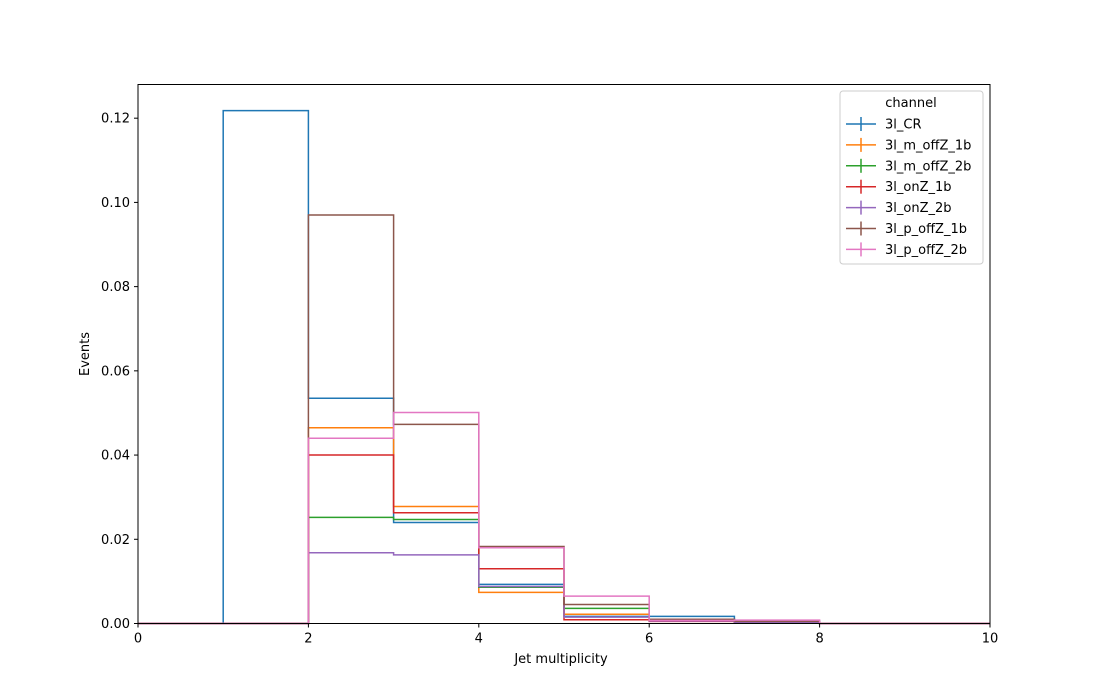  What do you see at coordinates (990, 639) in the screenshot?
I see `x-tick-label: 10` at bounding box center [990, 639].